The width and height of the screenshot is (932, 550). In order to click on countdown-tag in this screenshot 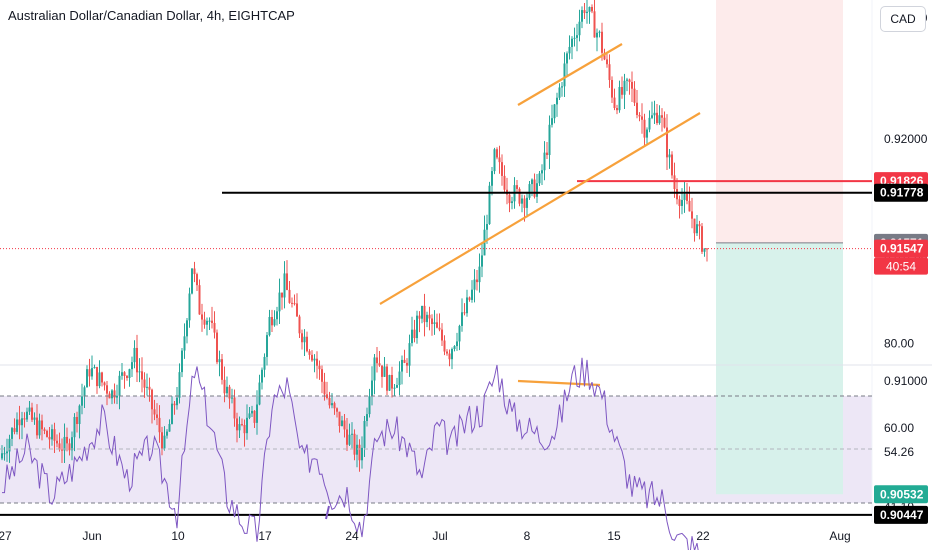, I will do `click(901, 266)`.